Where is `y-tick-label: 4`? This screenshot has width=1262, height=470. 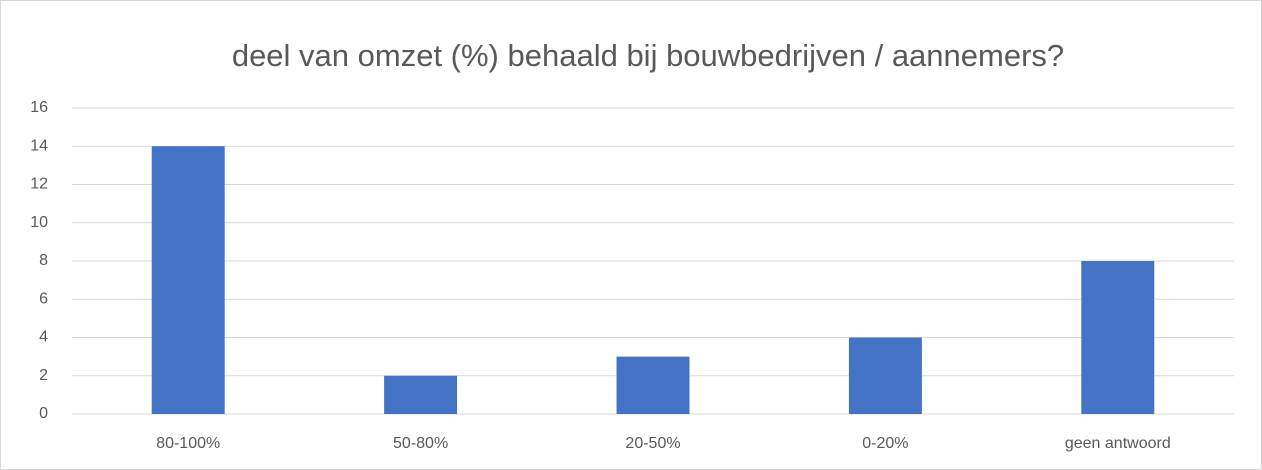
y-tick-label: 4 is located at coordinates (43, 337).